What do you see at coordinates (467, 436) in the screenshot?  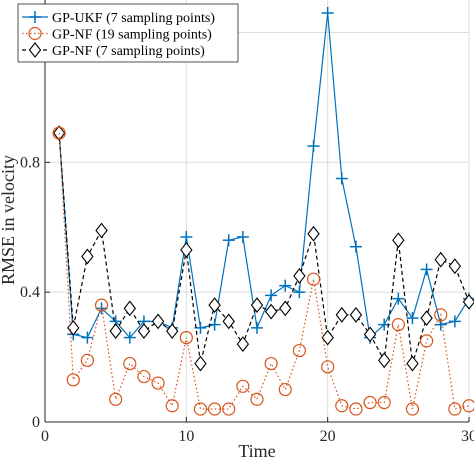 I see `x-tick-label: 30` at bounding box center [467, 436].